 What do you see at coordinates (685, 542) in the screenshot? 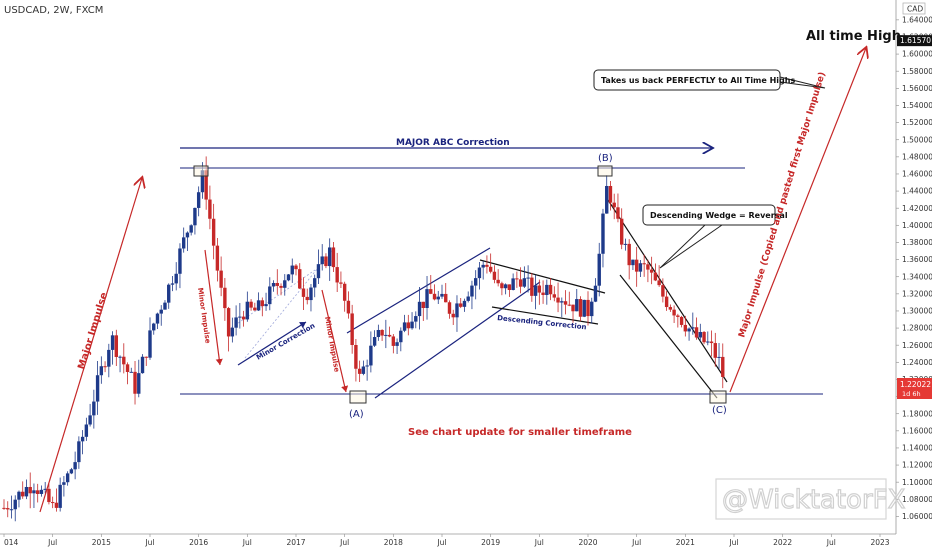
I see `x-tick-label: 2021` at bounding box center [685, 542].